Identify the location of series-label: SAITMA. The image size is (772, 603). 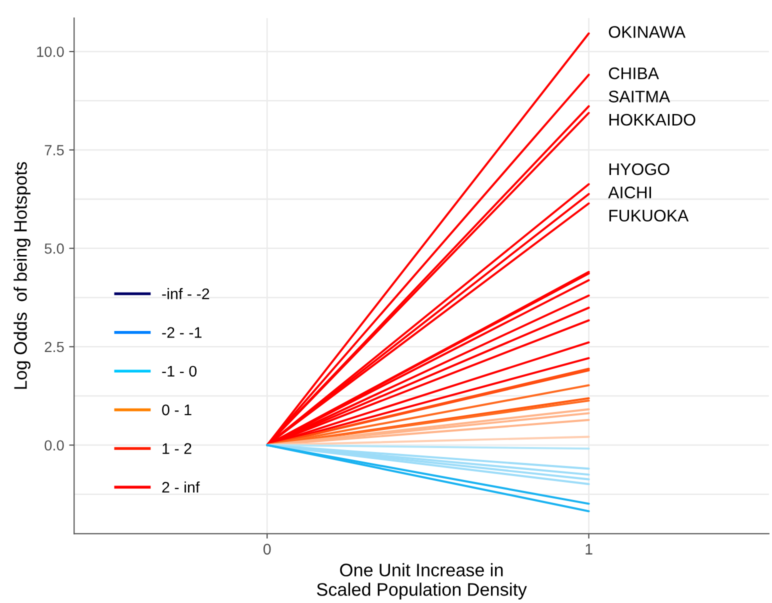
(639, 96).